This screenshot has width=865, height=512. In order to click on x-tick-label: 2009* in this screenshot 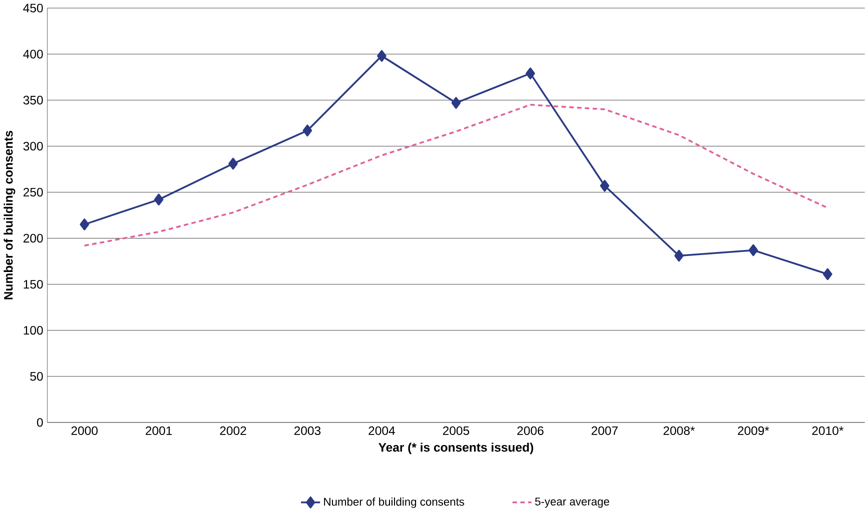, I will do `click(754, 431)`.